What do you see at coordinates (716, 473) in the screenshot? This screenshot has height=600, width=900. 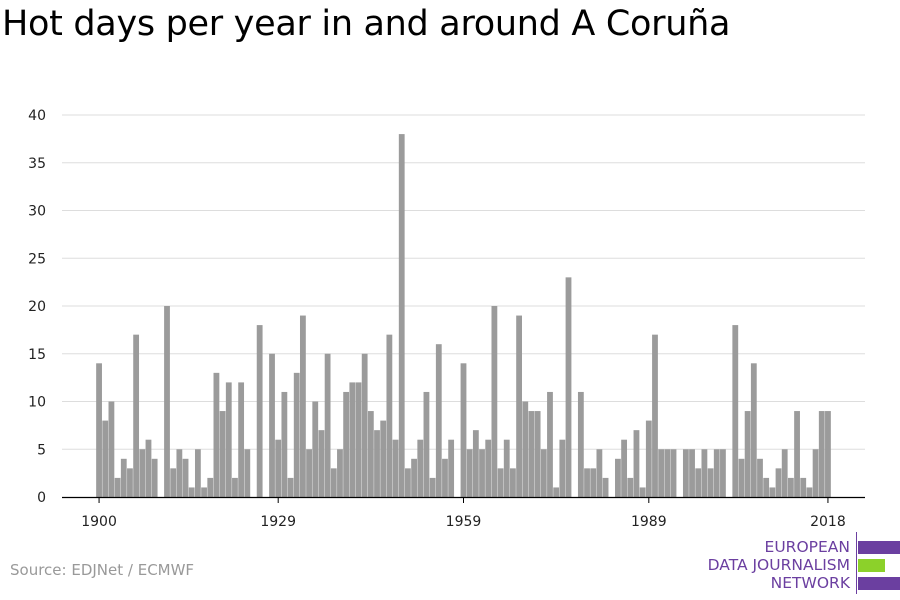 I see `bar-2000` at bounding box center [716, 473].